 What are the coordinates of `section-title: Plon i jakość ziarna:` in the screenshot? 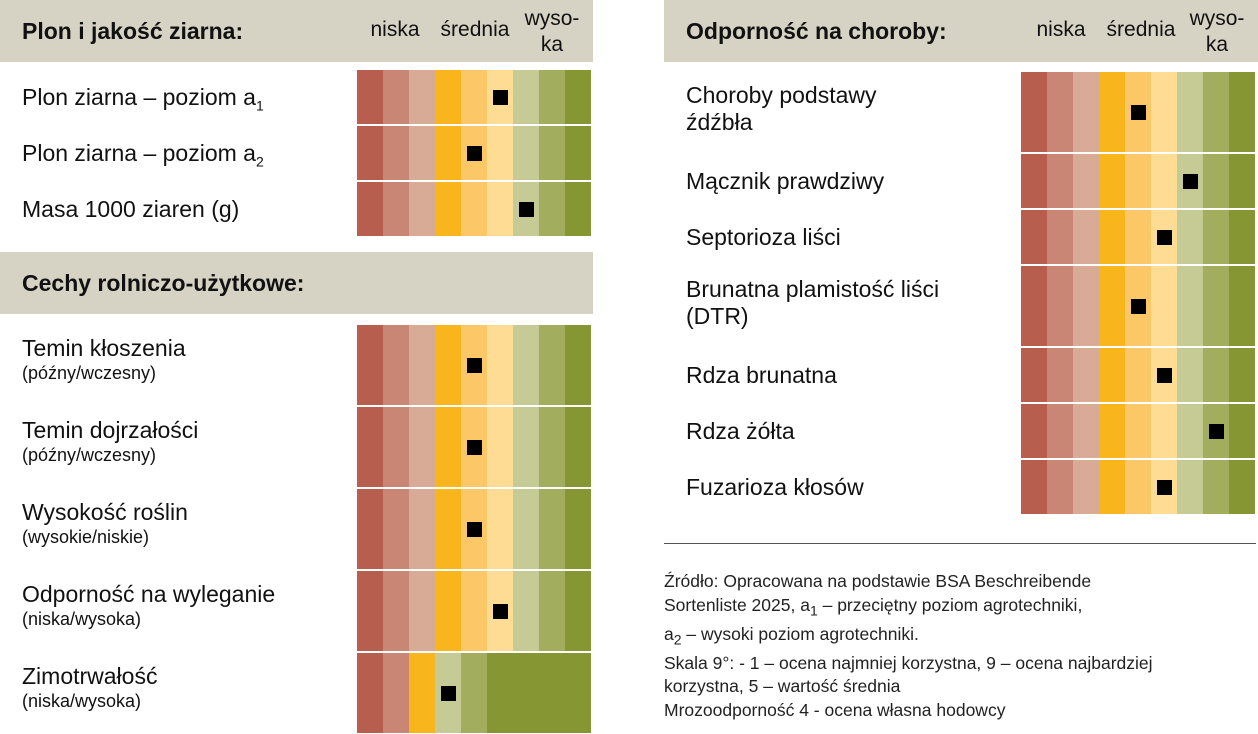 It's located at (133, 31).